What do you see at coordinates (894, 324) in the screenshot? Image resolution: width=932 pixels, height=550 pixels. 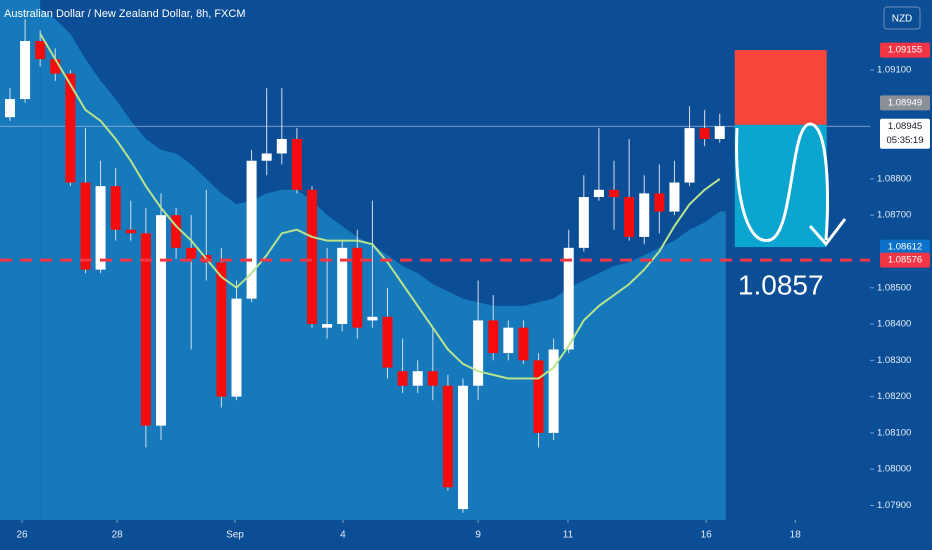 I see `y-tick-label: 1.08400` at bounding box center [894, 324].